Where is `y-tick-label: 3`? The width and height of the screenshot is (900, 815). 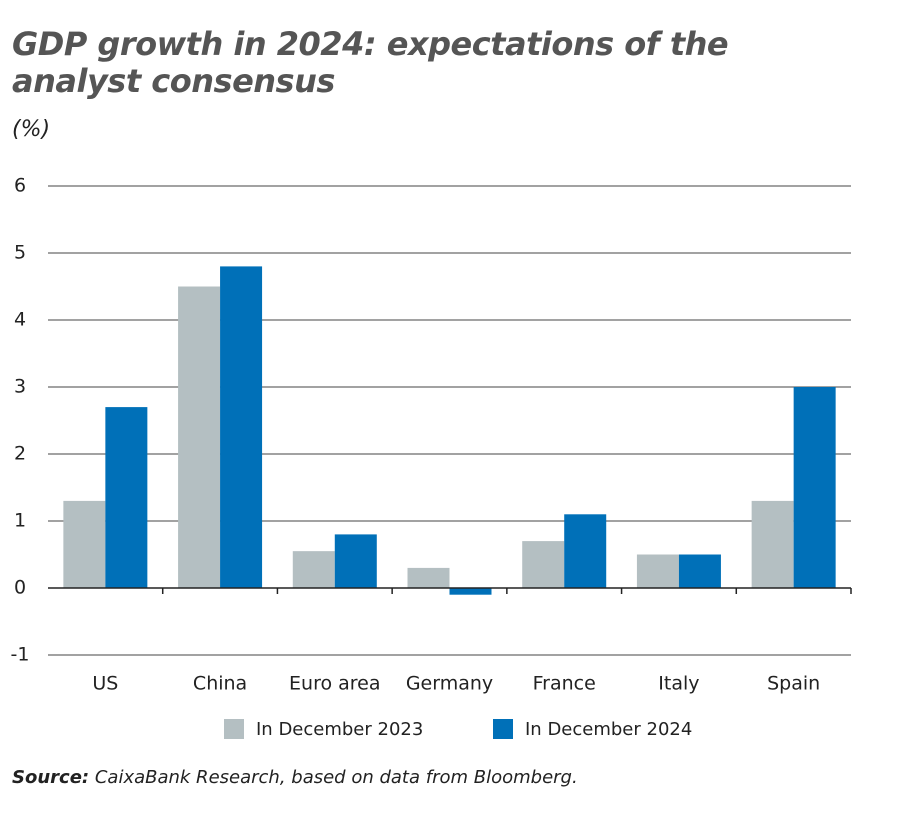 y-tick-label: 3 is located at coordinates (20, 387).